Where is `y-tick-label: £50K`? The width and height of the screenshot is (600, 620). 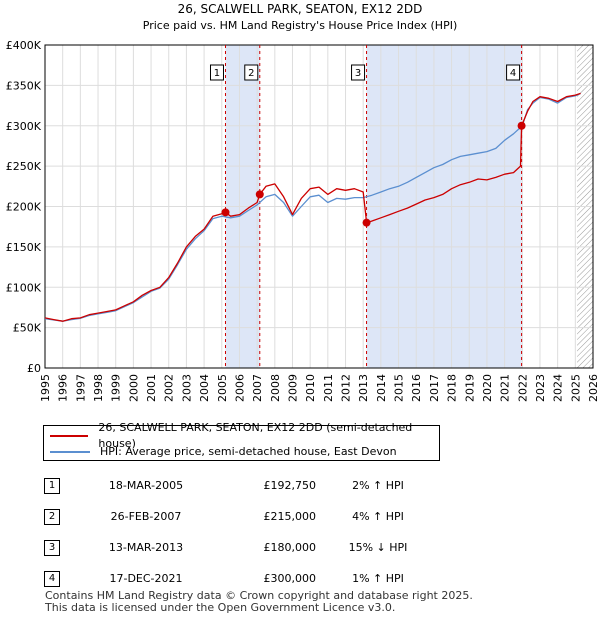
y-tick-label: £50K is located at coordinates (27, 328).